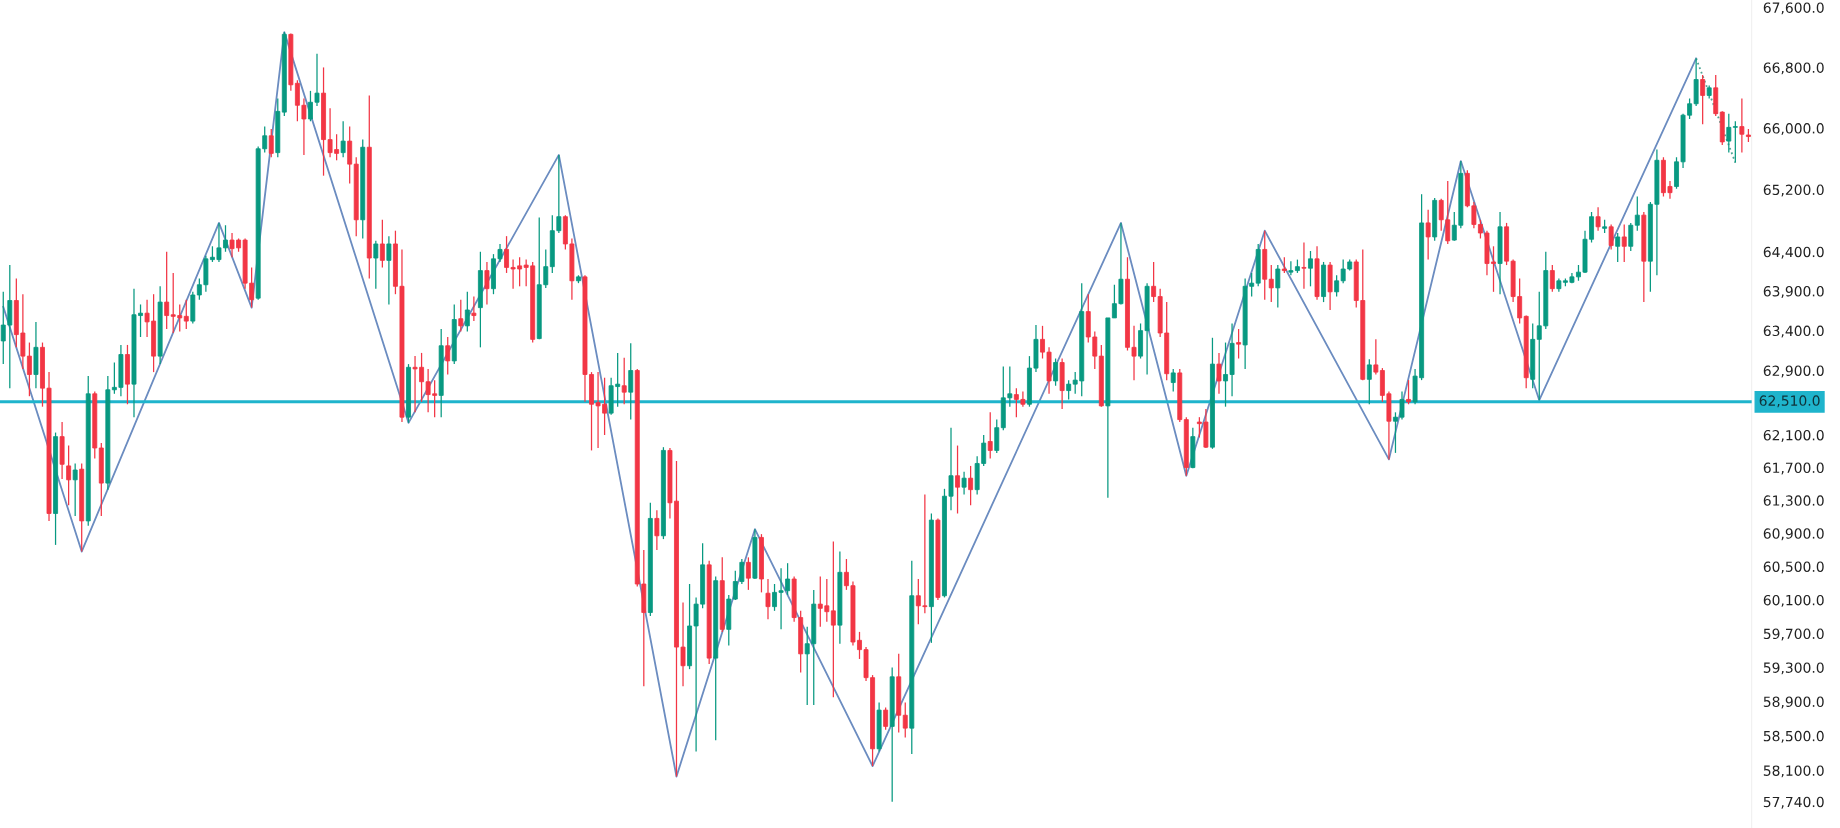  Describe the element at coordinates (1793, 68) in the screenshot. I see `y-tick-label: 66,800.0` at that location.